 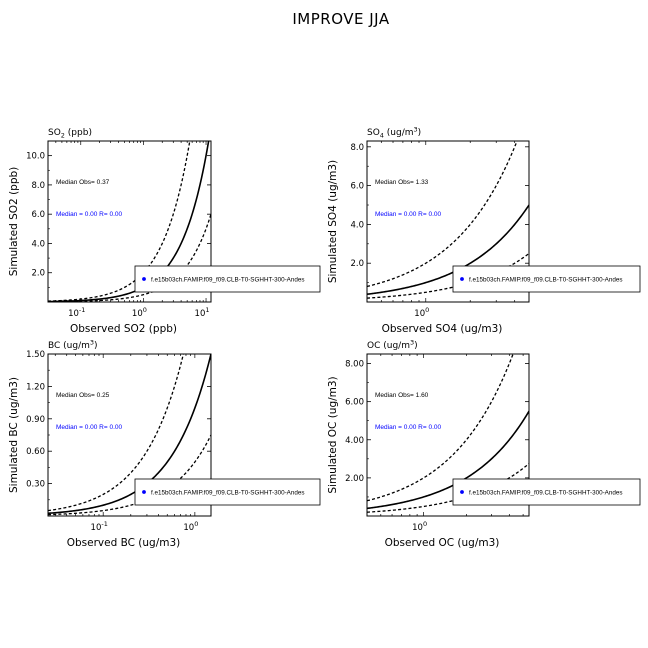 I want to click on x-tick-exponent: -1, so click(x=104, y=524).